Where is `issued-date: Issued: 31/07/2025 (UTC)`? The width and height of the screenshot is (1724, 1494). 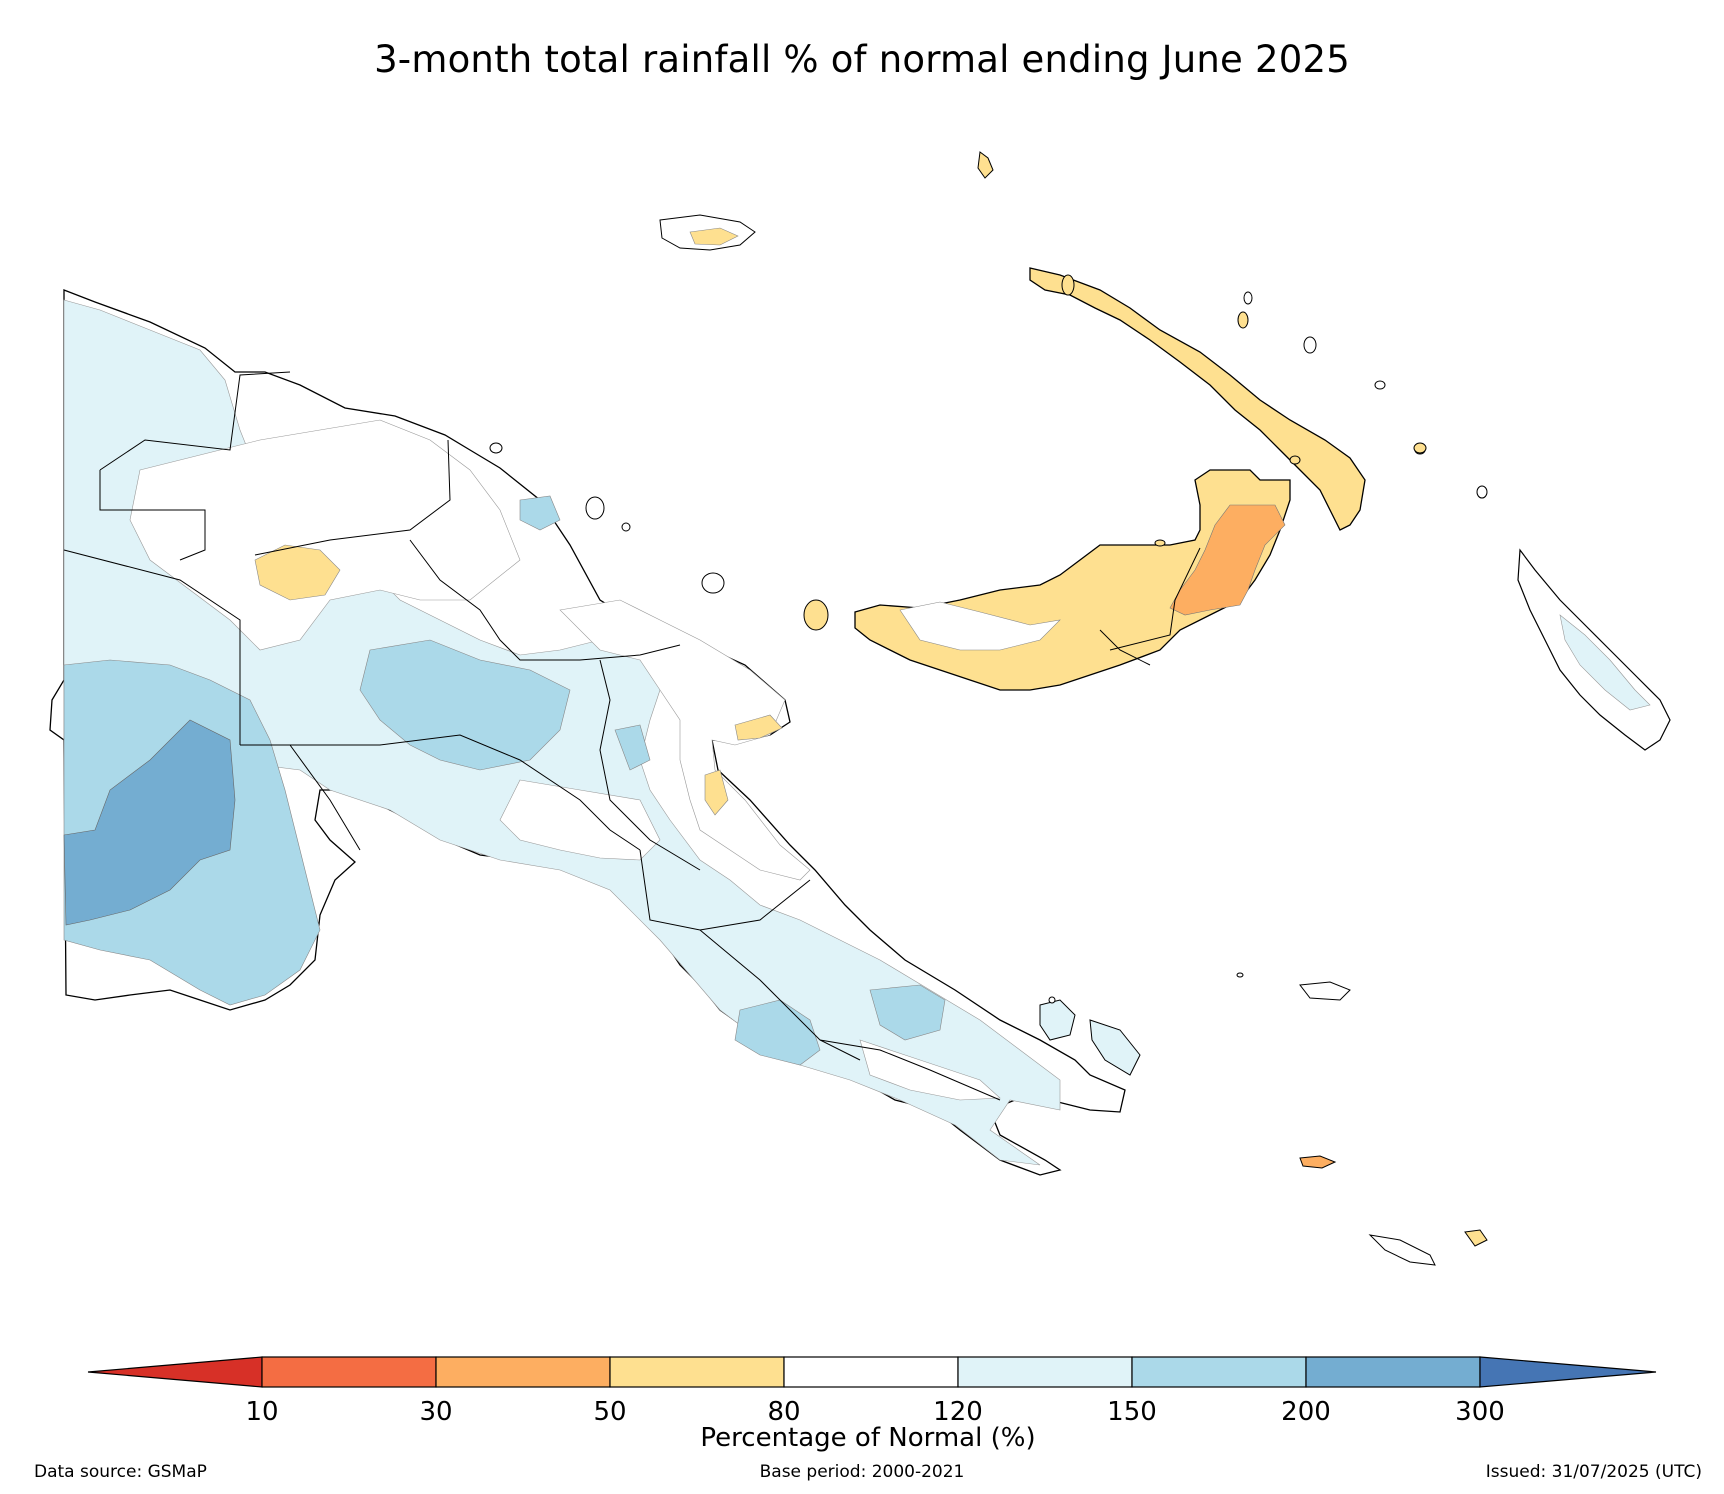
issued-date: Issued: 31/07/2025 (UTC) is located at coordinates (1593, 1472).